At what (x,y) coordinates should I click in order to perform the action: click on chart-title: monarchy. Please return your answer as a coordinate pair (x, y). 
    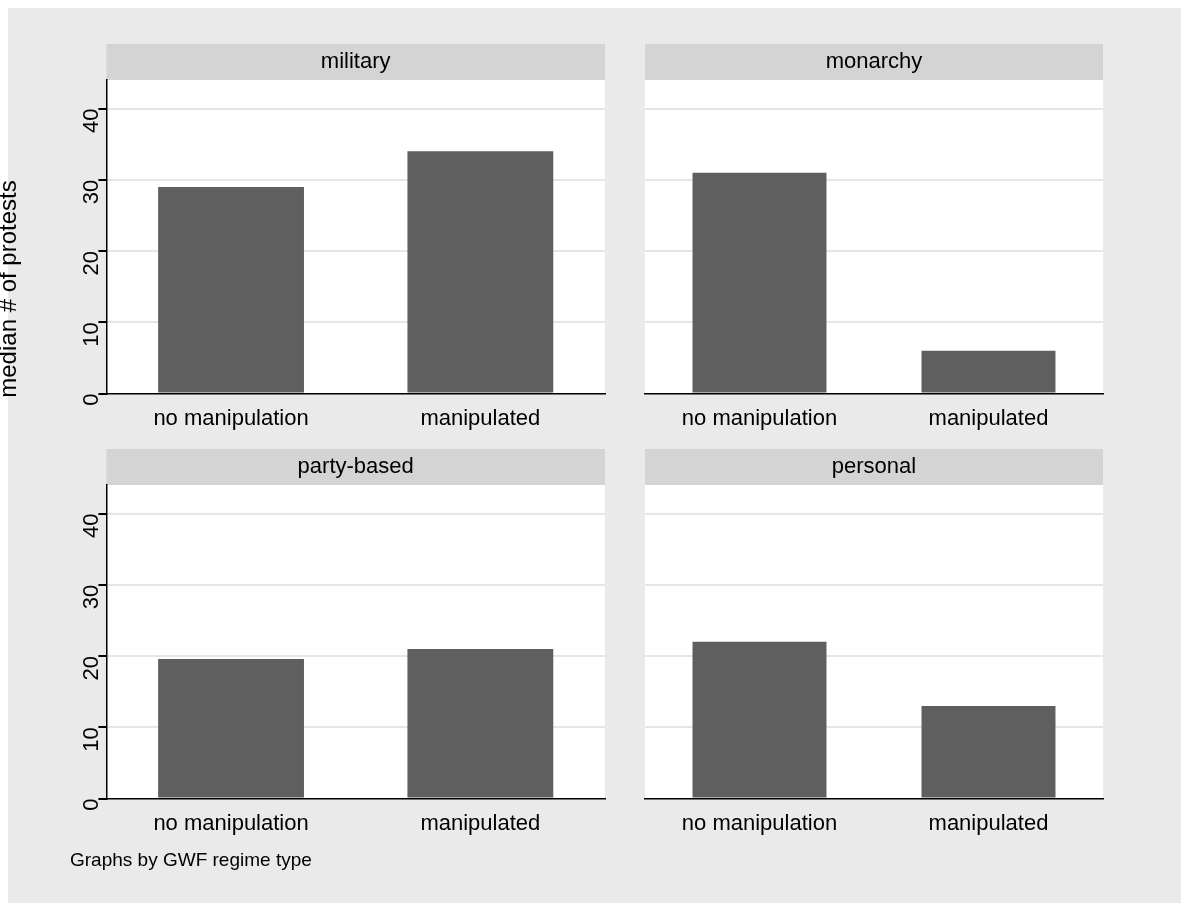
    Looking at the image, I should click on (874, 61).